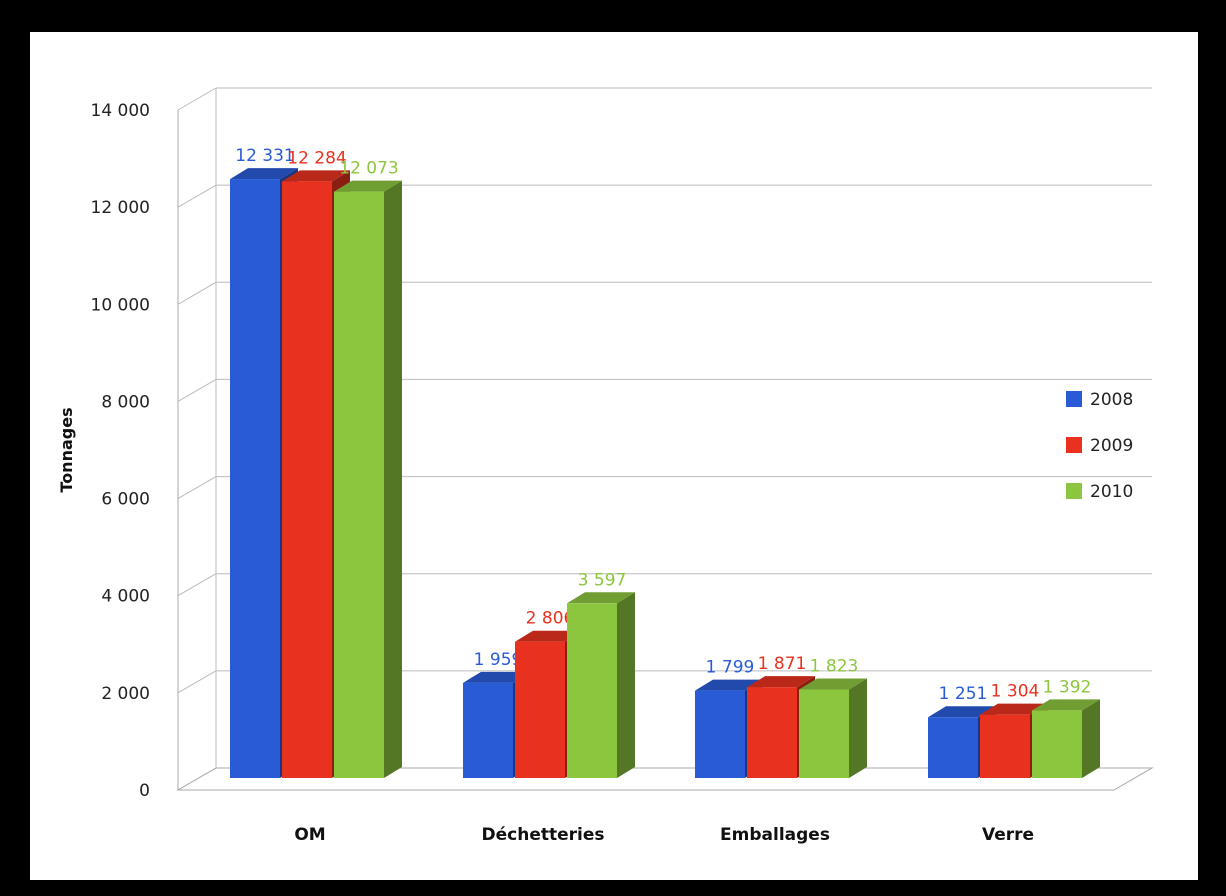  What do you see at coordinates (498, 660) in the screenshot?
I see `data-label: 1 959` at bounding box center [498, 660].